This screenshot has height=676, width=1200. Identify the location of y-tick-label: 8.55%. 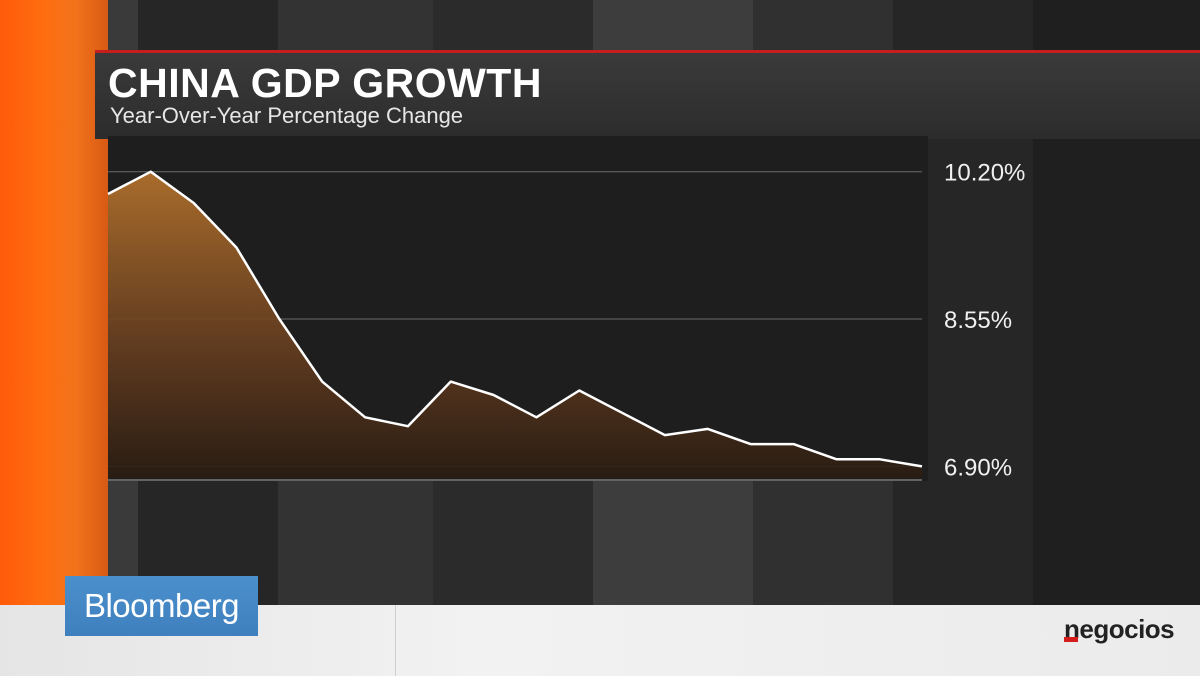
(978, 320).